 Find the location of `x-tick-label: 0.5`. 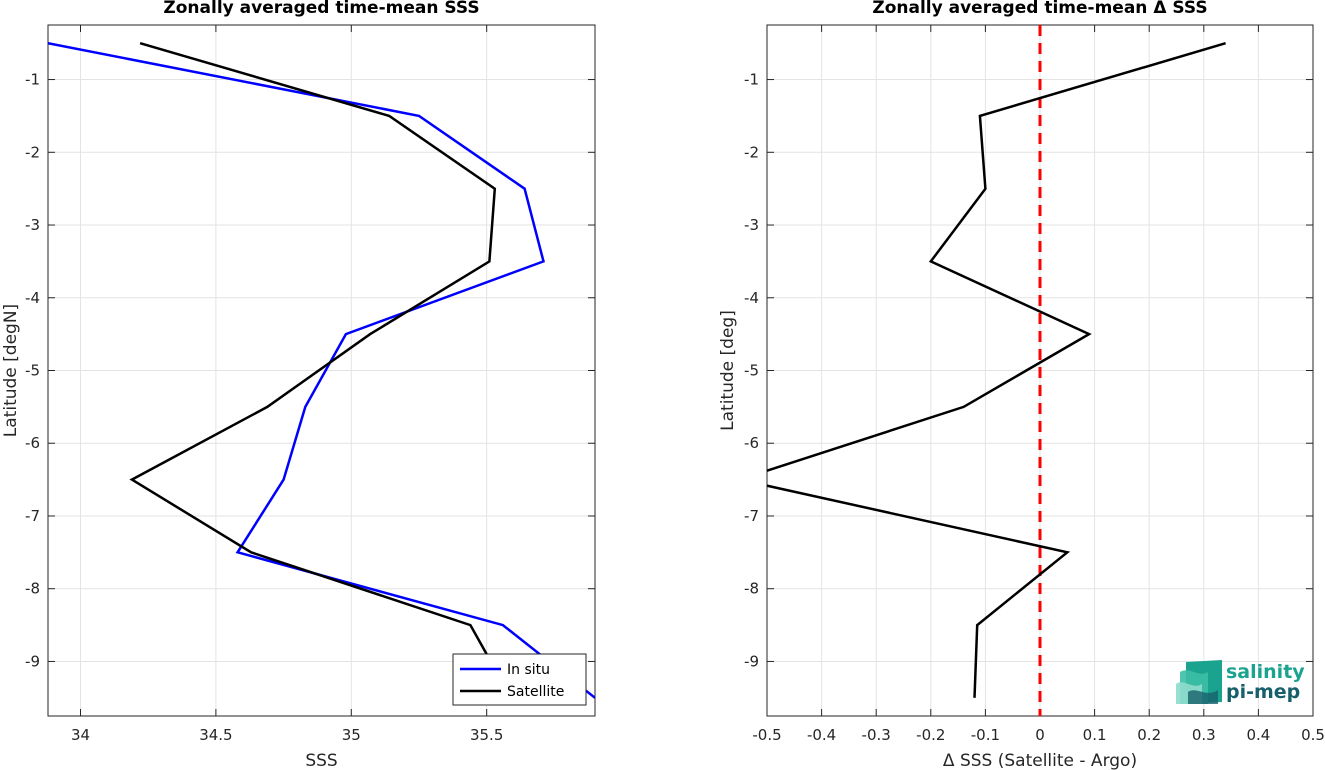

x-tick-label: 0.5 is located at coordinates (1313, 735).